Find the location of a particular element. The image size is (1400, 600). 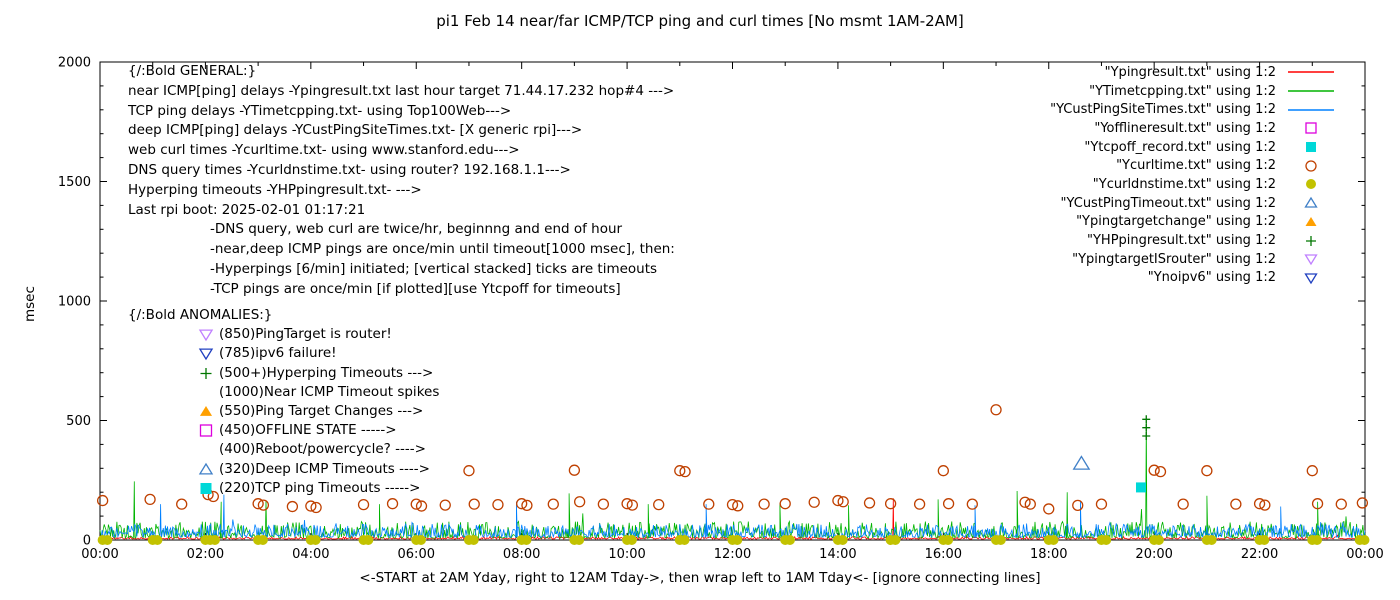

legend-label: "Ycurldnstime.txt" using 1:2 is located at coordinates (1184, 184).